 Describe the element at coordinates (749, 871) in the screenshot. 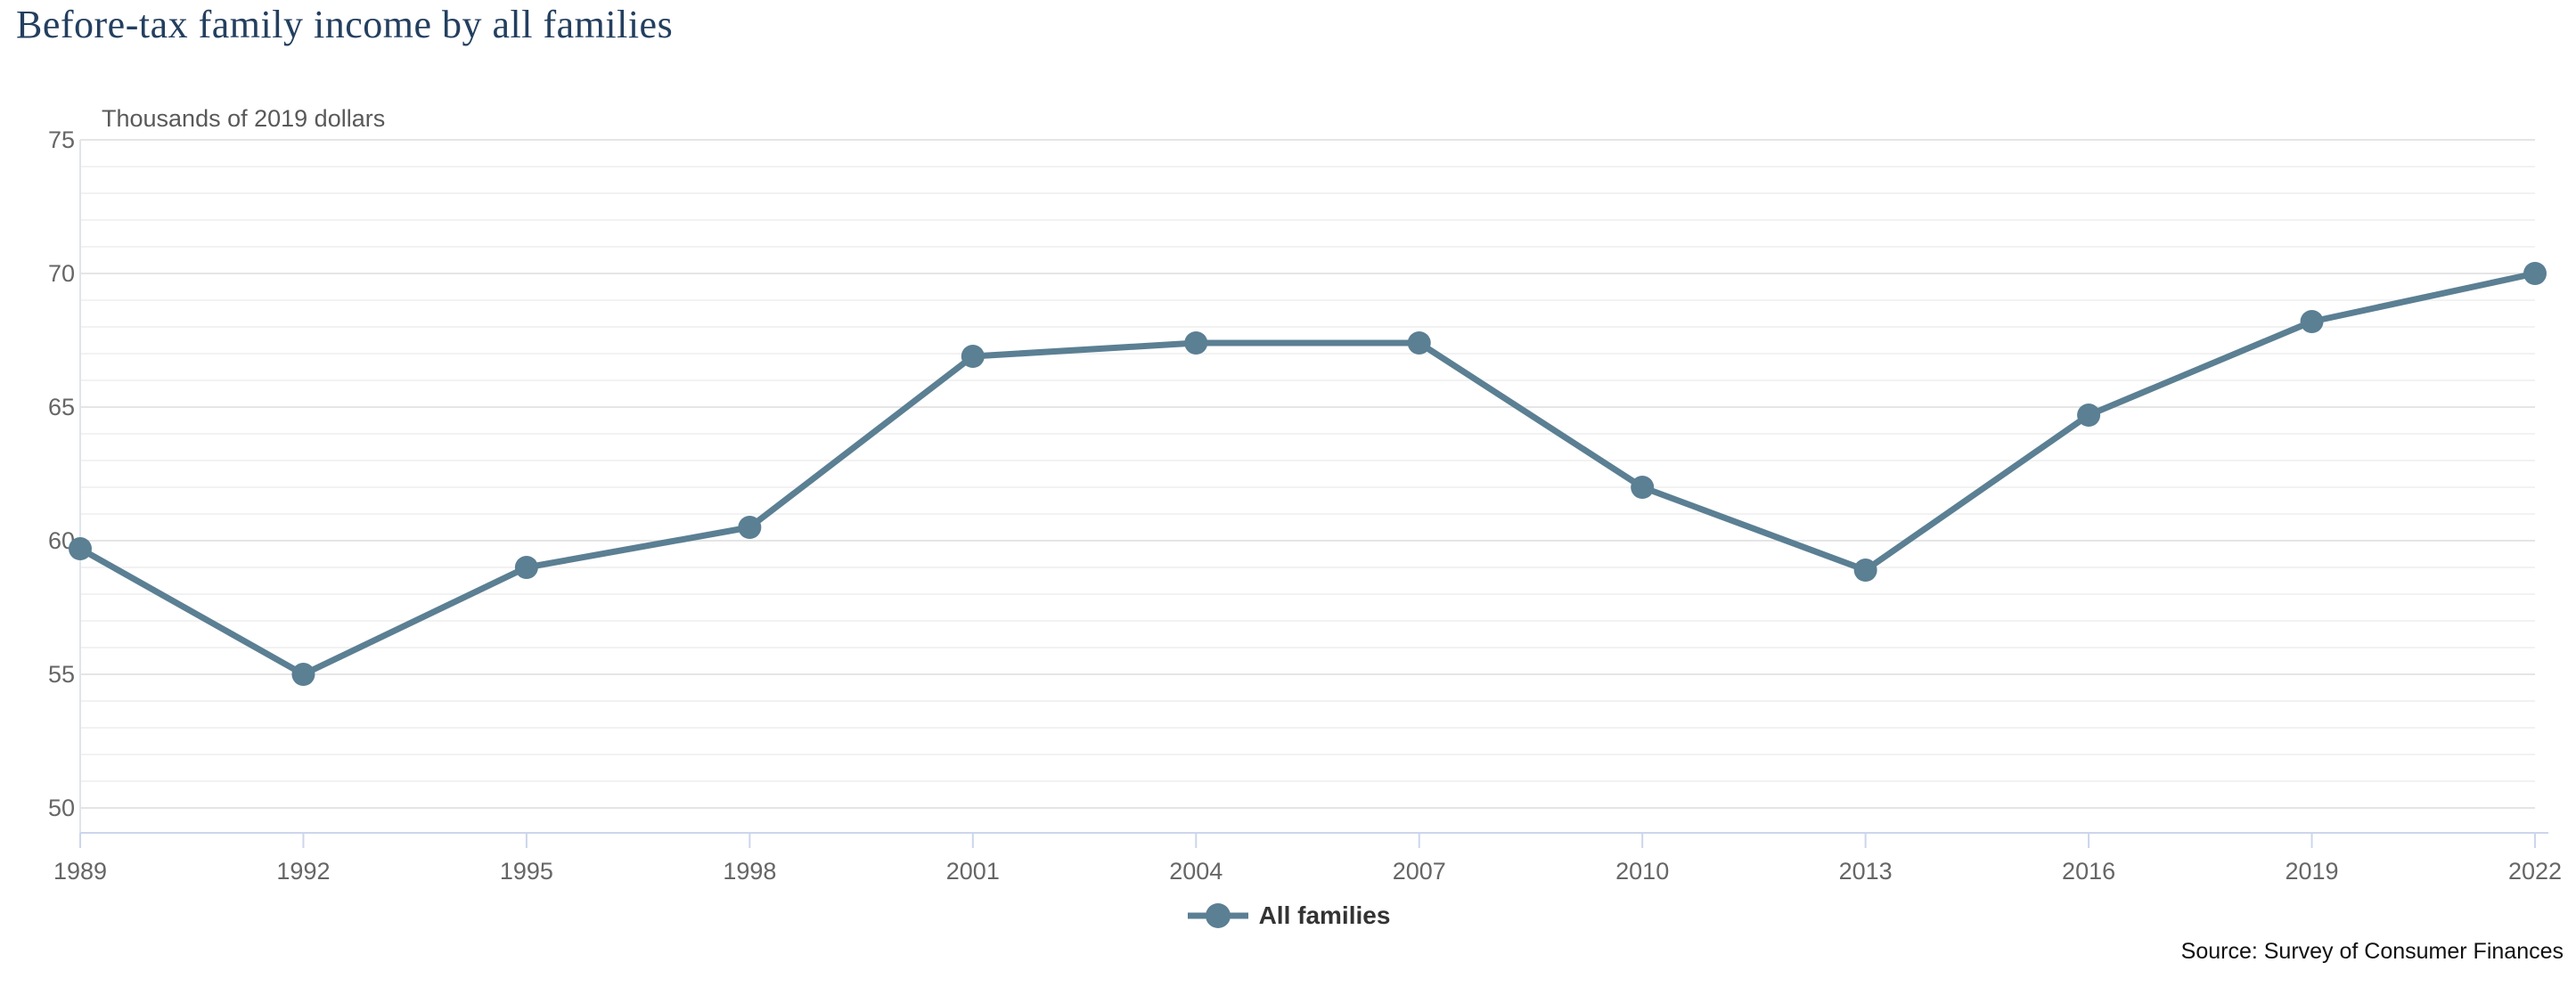

I see `x-axis-tick-label: 1998` at that location.